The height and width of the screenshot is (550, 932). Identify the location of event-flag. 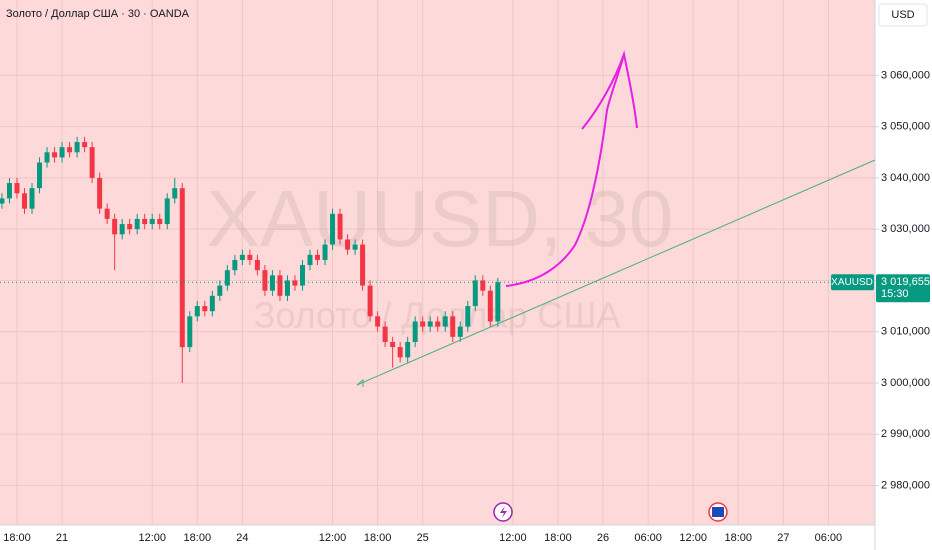
(718, 512).